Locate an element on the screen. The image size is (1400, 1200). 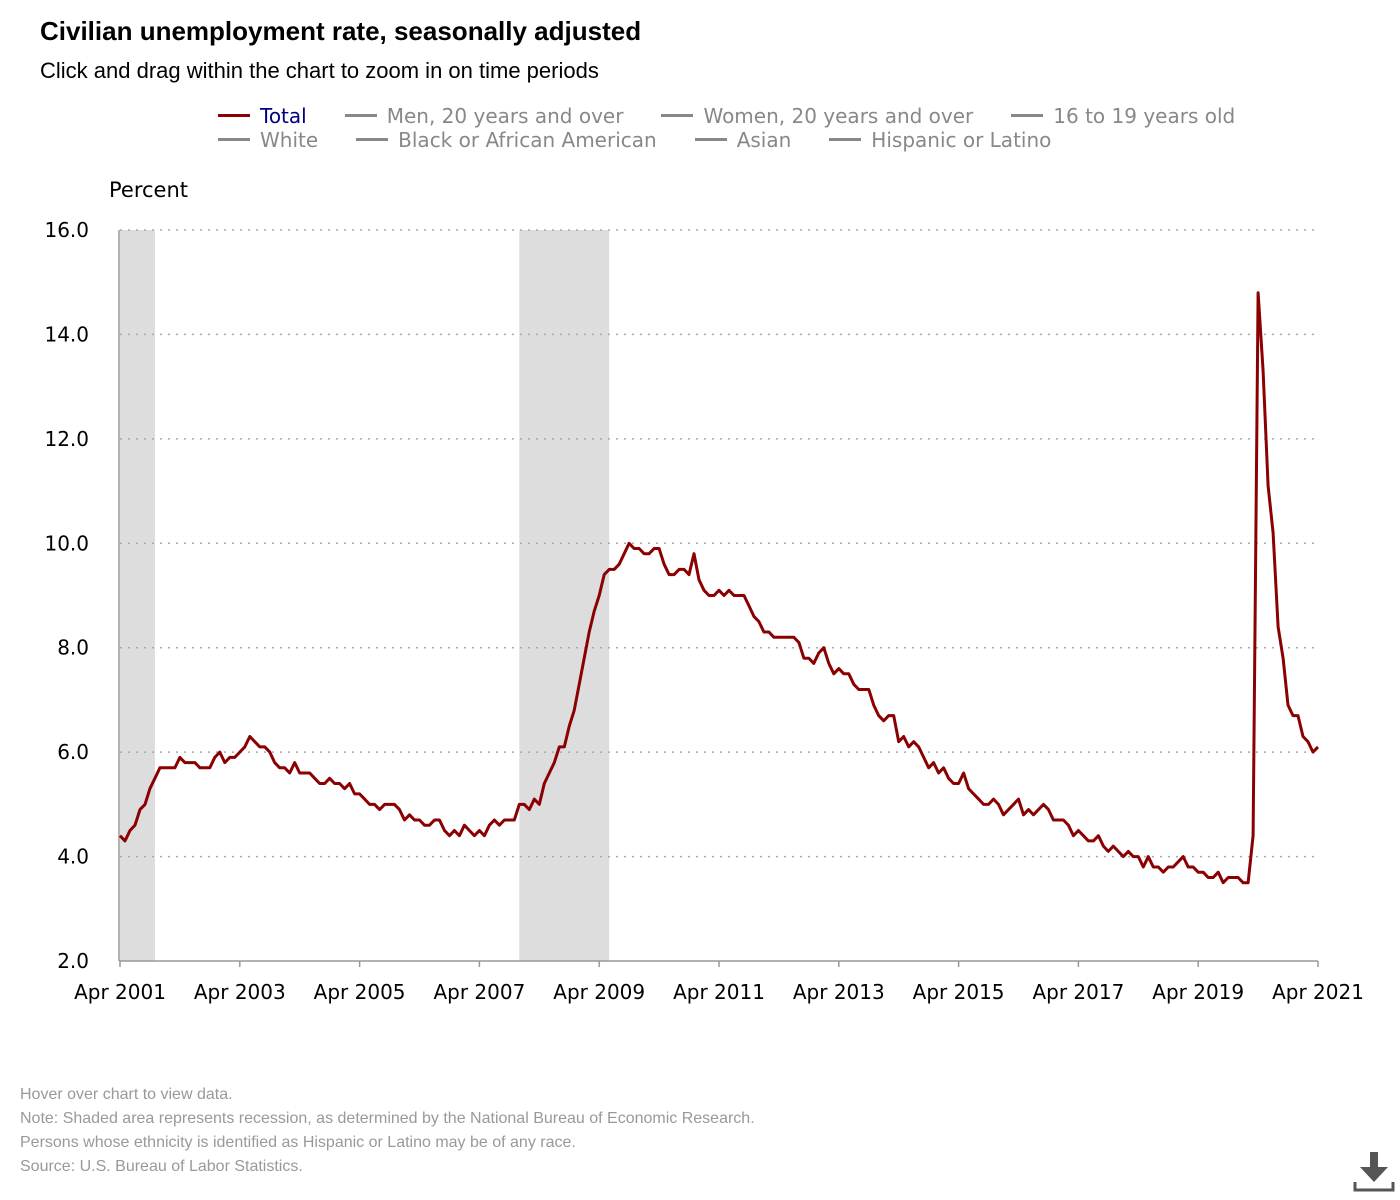
legend-item-black: Black or African American is located at coordinates (506, 140).